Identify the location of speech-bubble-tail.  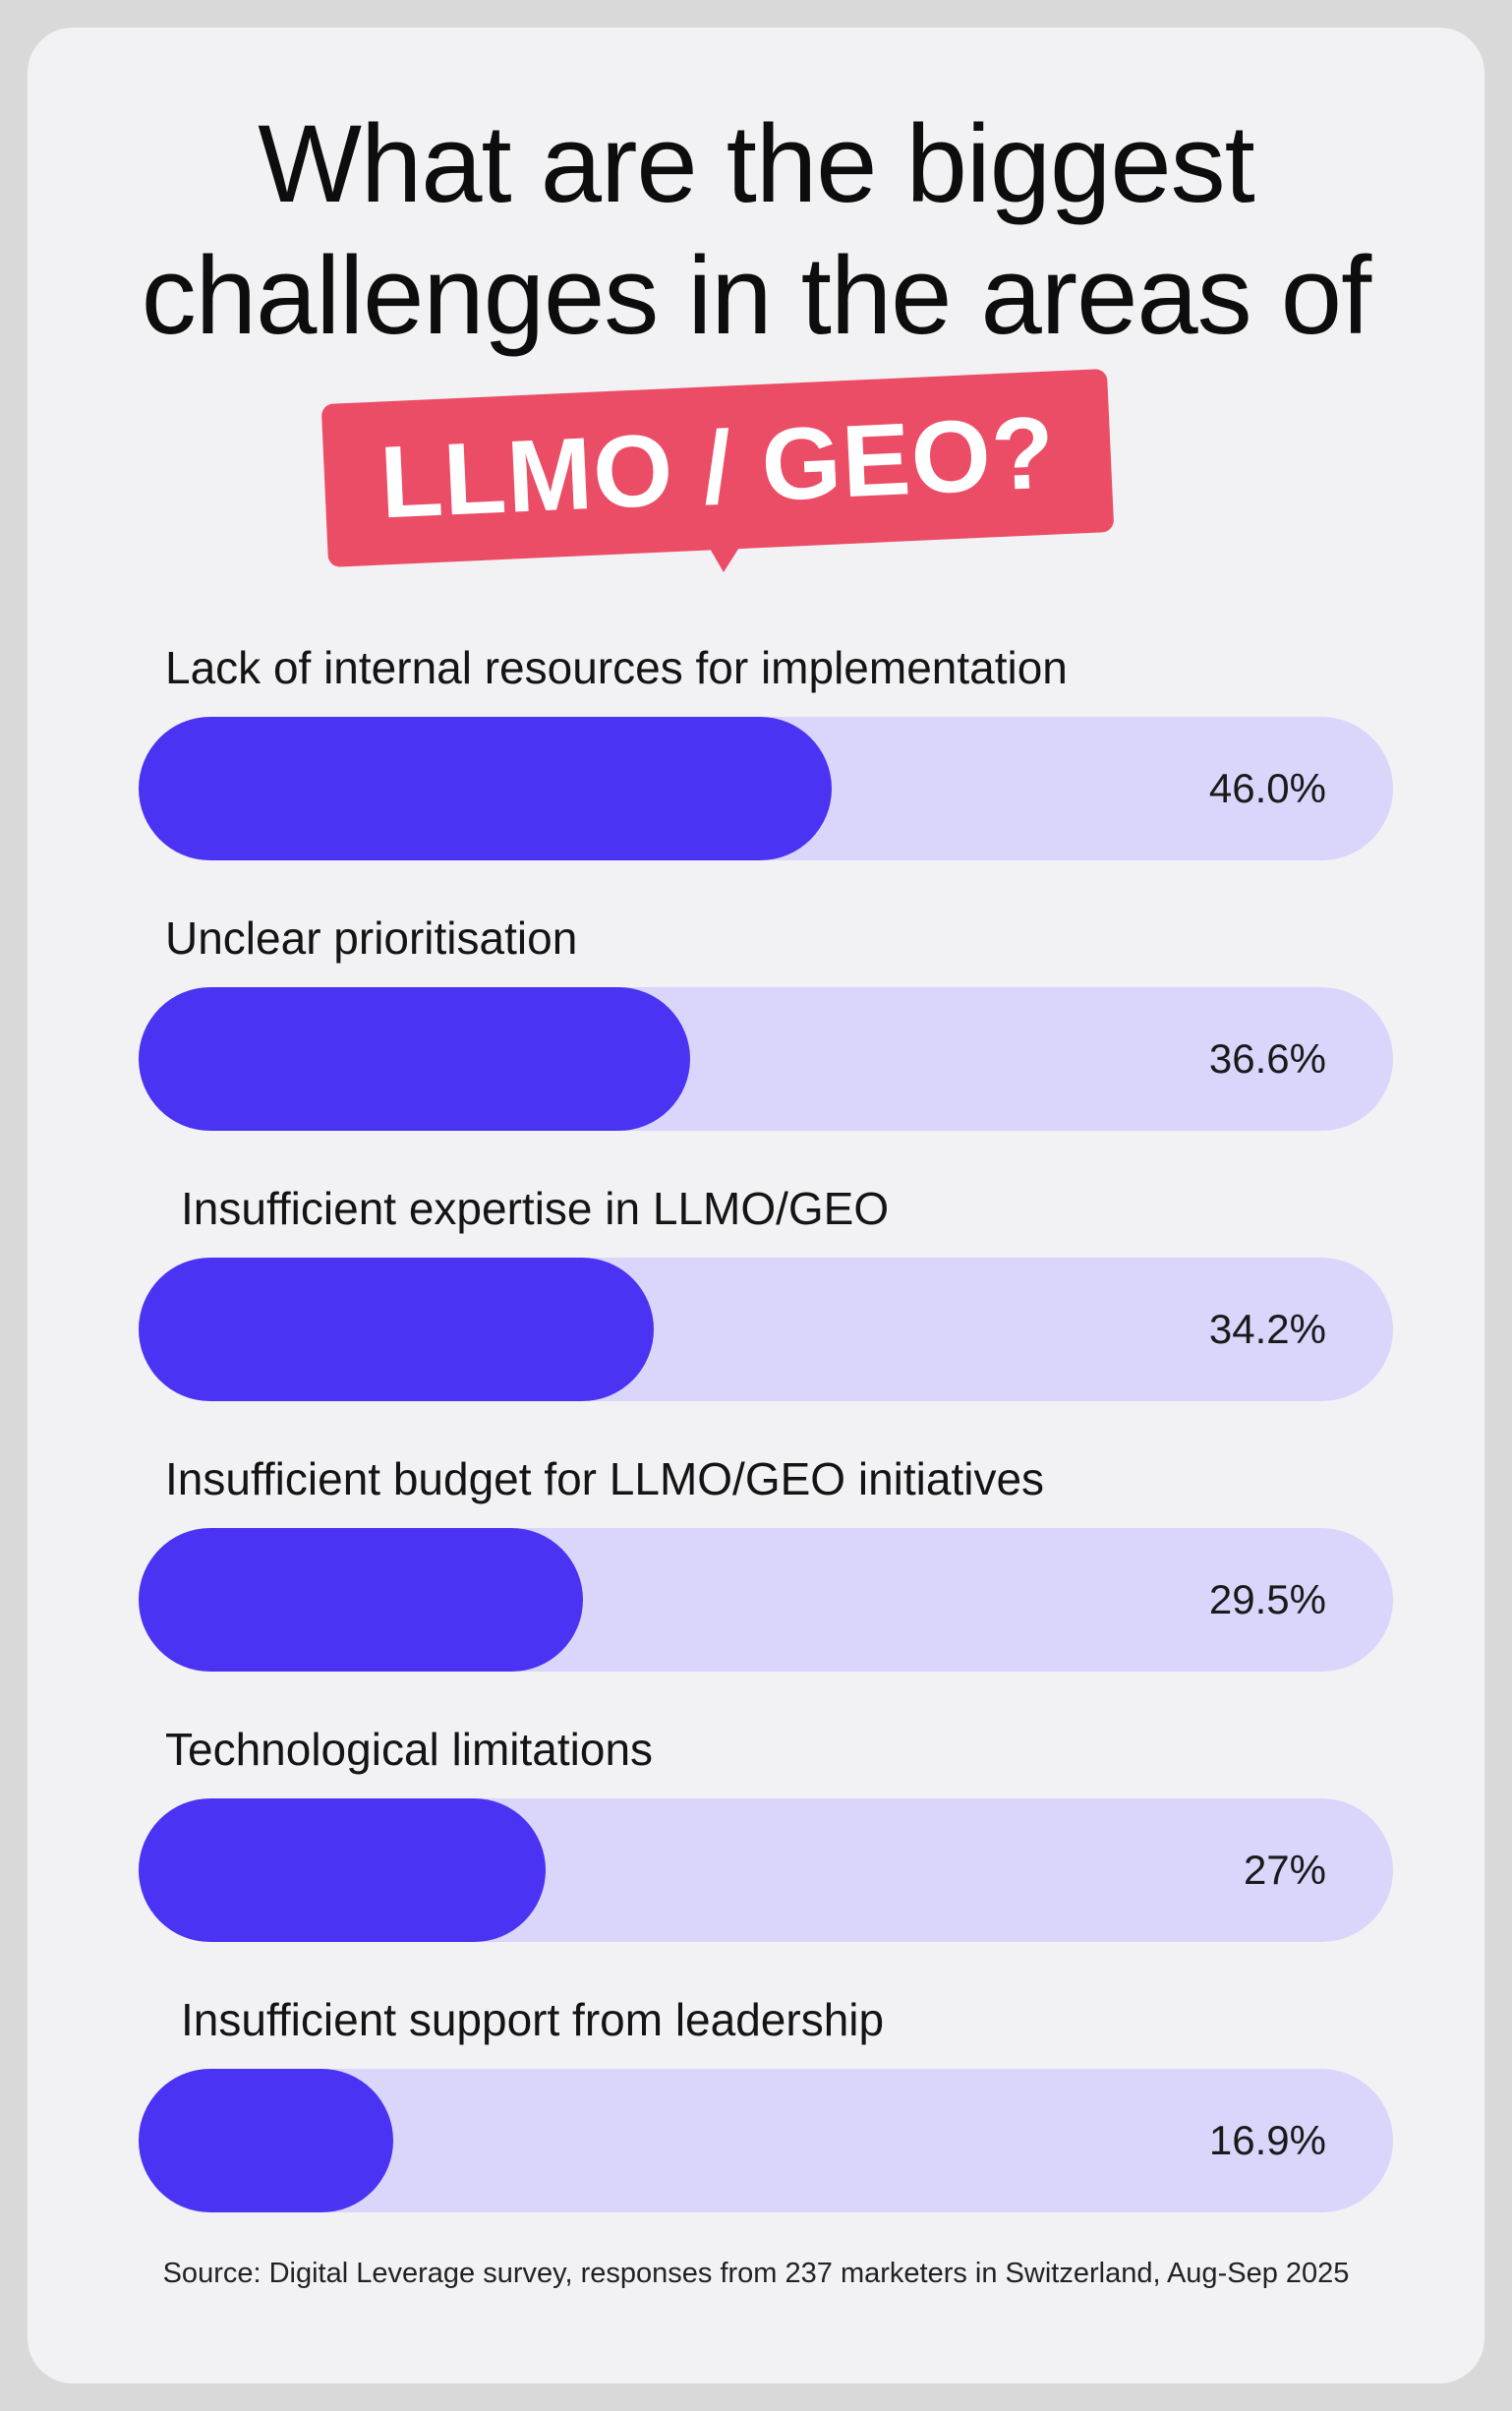
(724, 553).